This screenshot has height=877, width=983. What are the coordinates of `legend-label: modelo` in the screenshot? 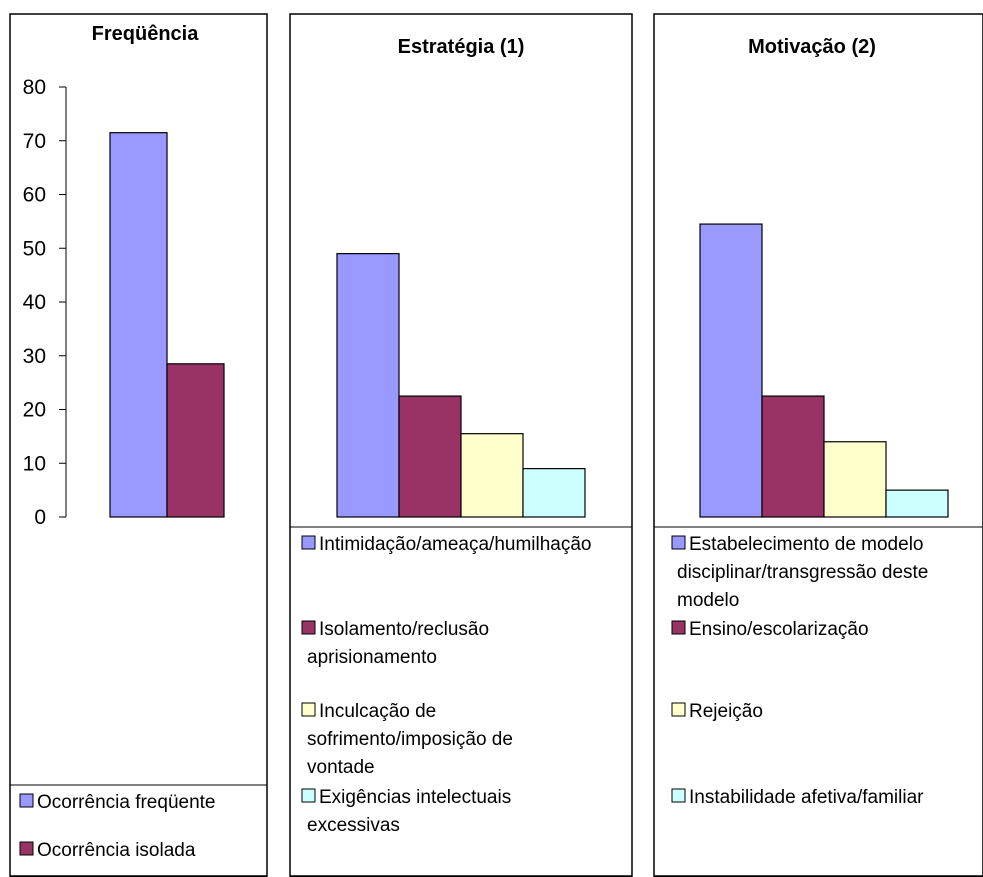 It's located at (708, 600).